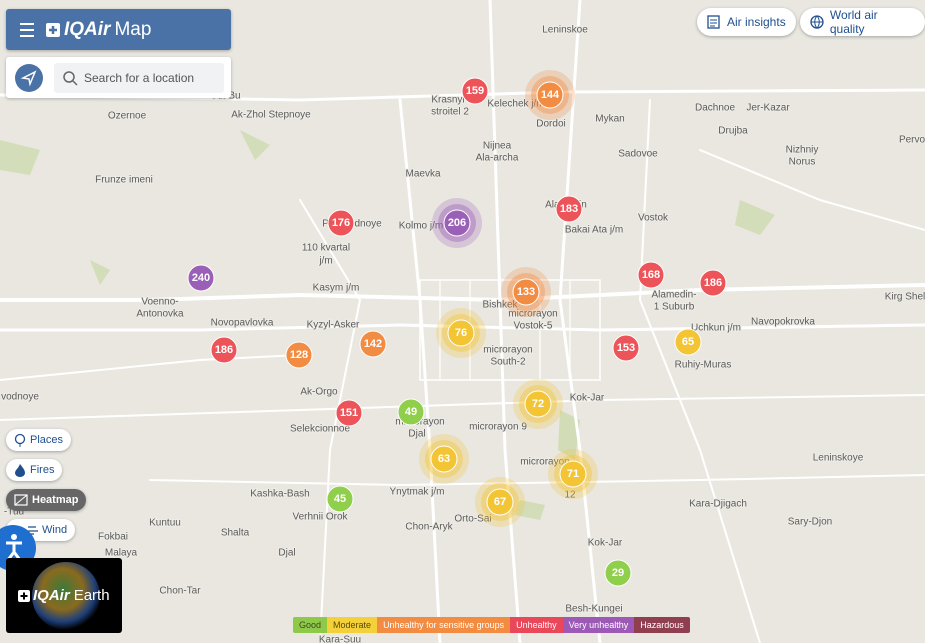 Image resolution: width=925 pixels, height=643 pixels. I want to click on aqi-value: 206, so click(457, 223).